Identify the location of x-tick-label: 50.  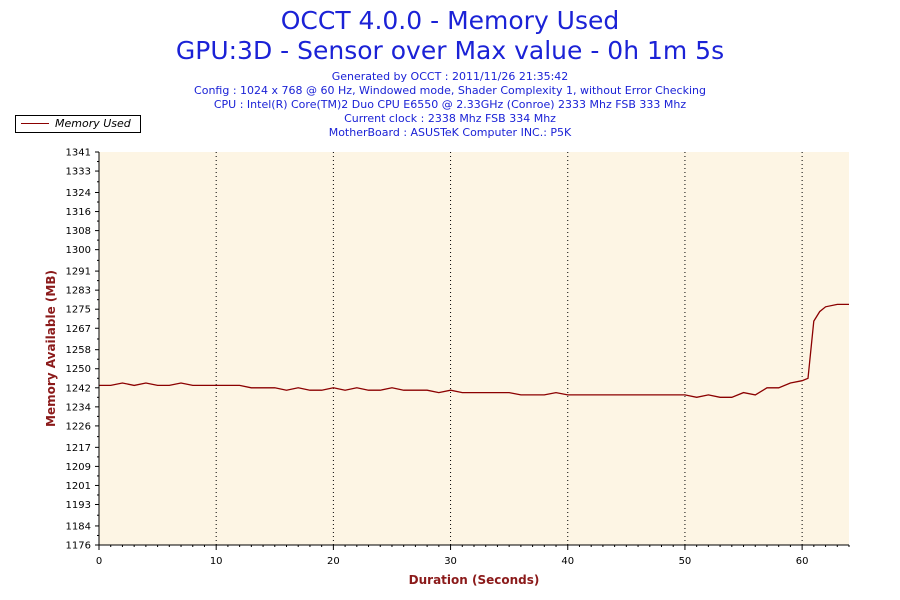
(685, 561).